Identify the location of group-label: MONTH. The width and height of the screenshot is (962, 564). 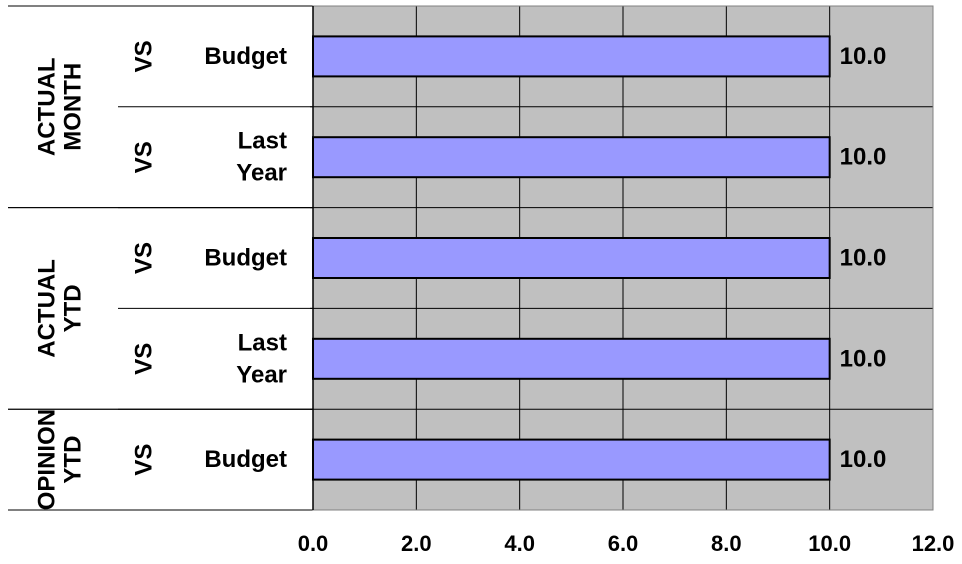
(73, 107).